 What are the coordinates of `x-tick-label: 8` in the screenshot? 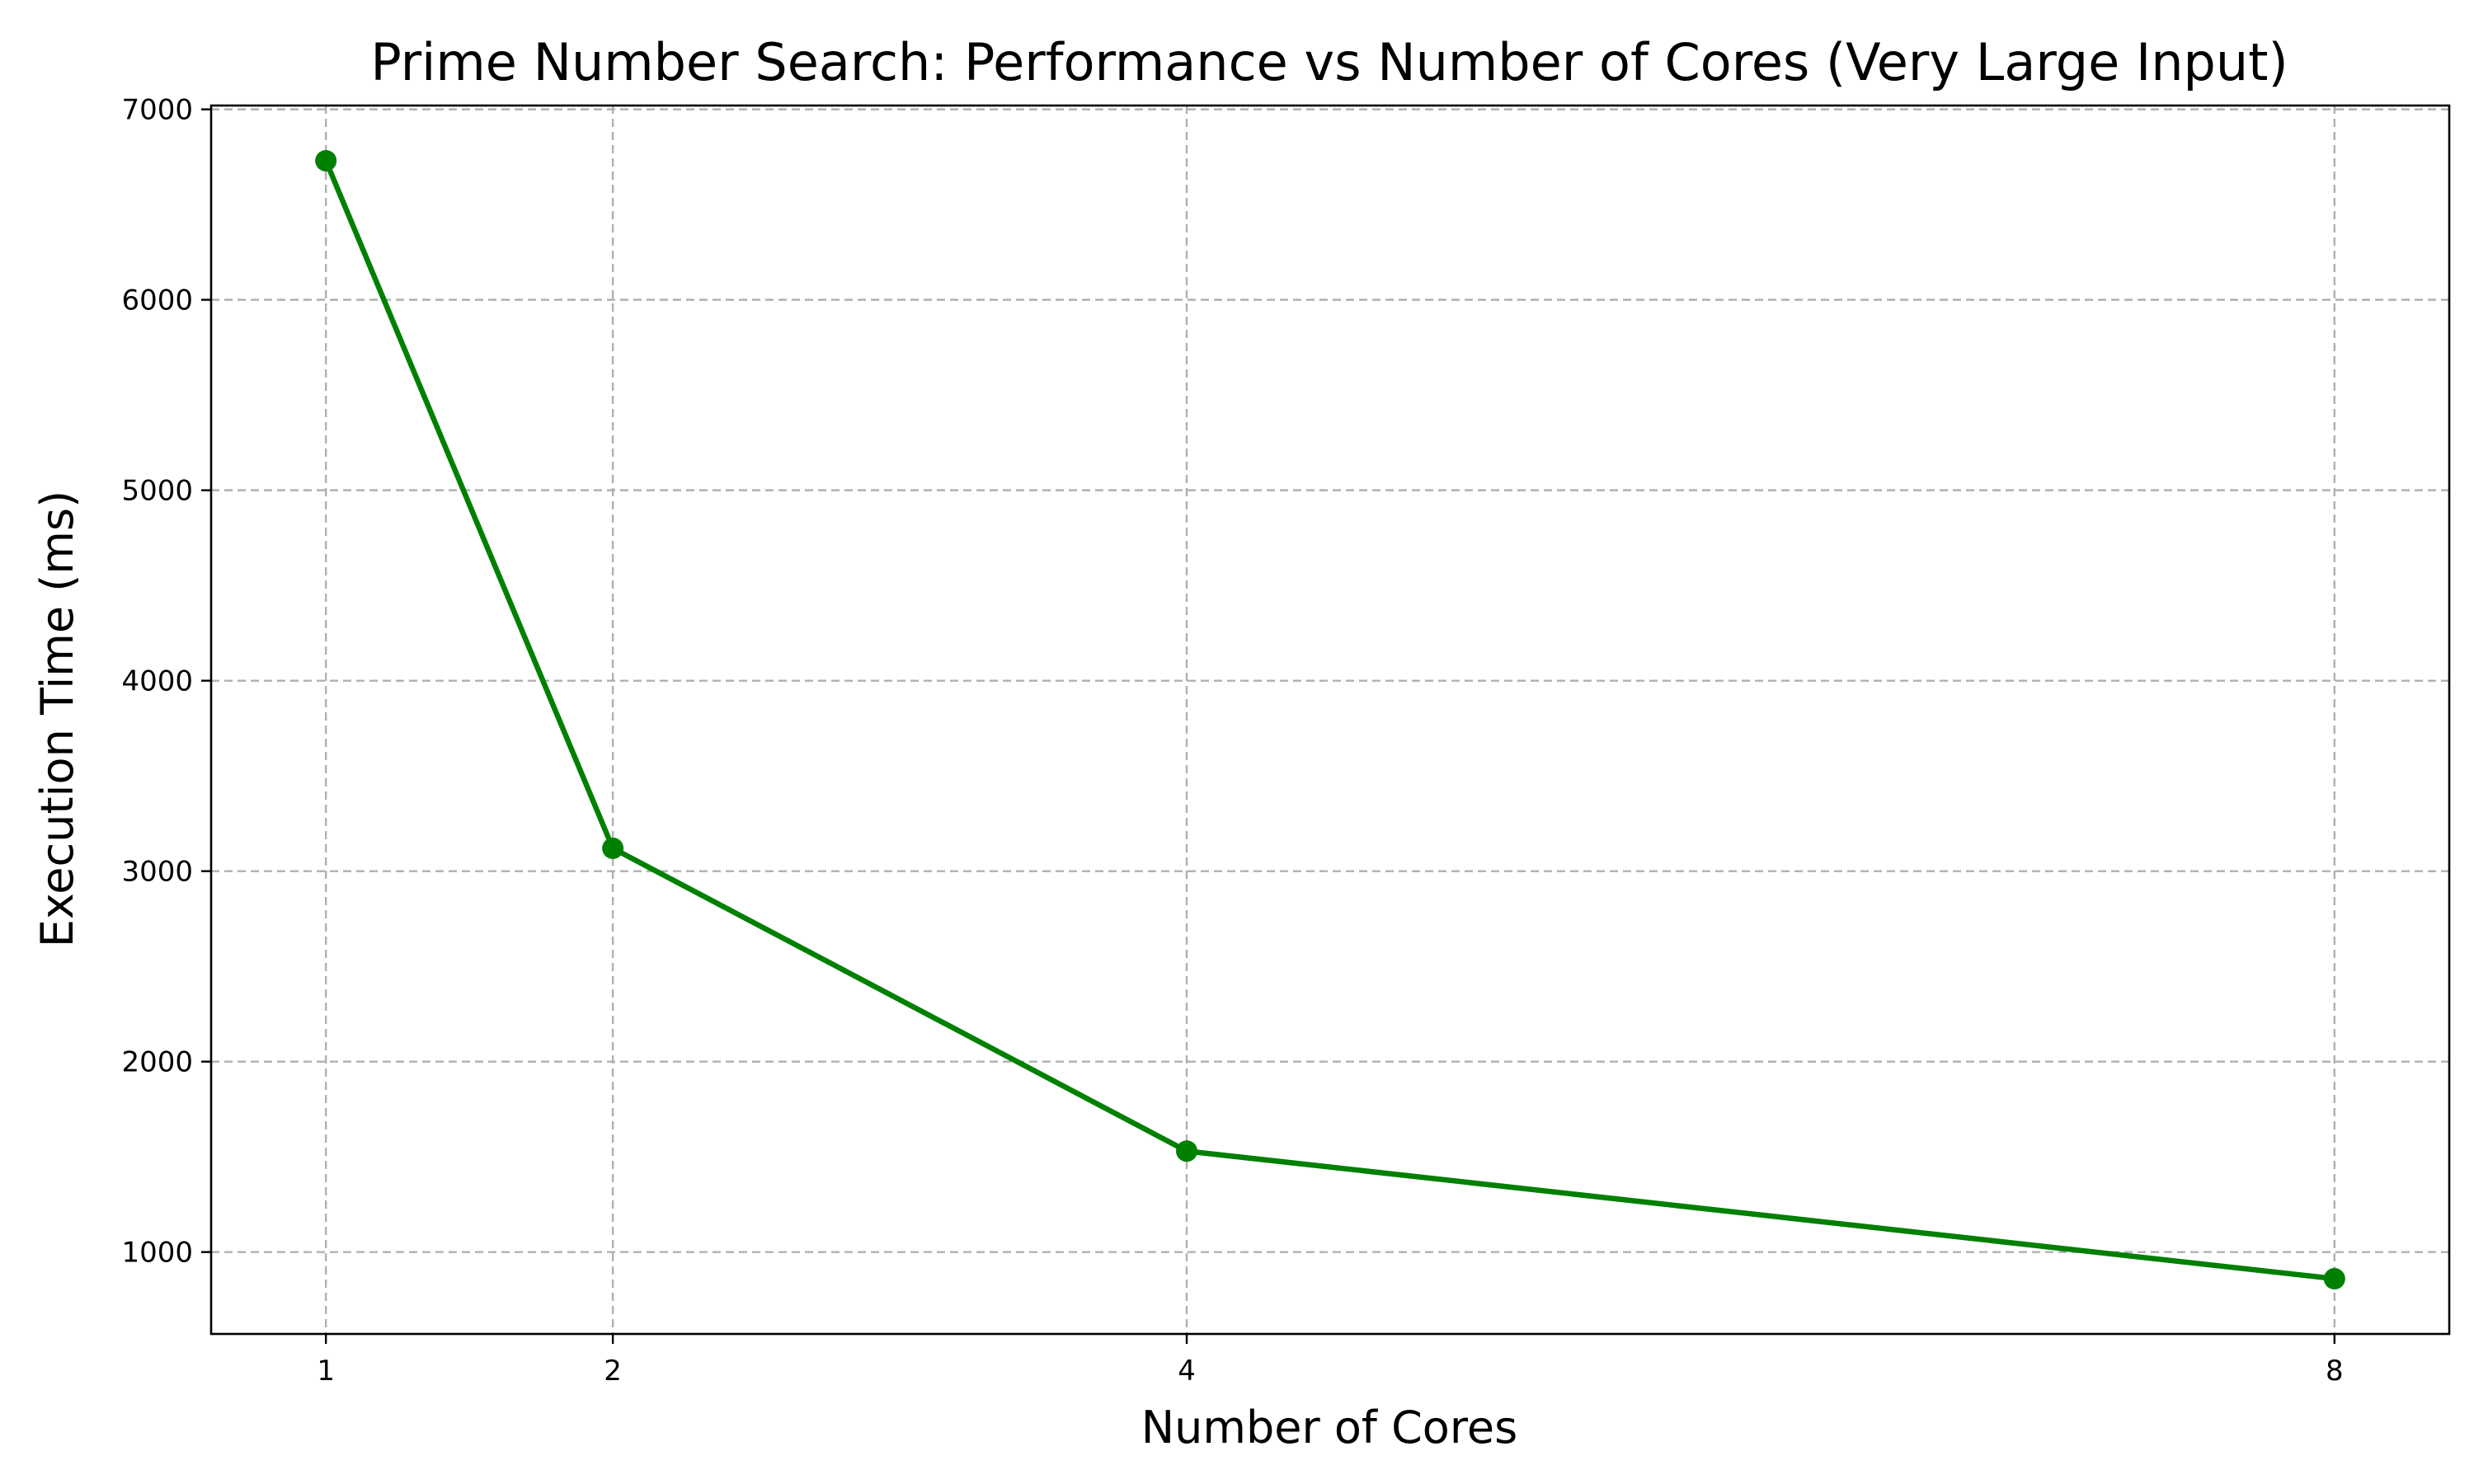 It's located at (2335, 1371).